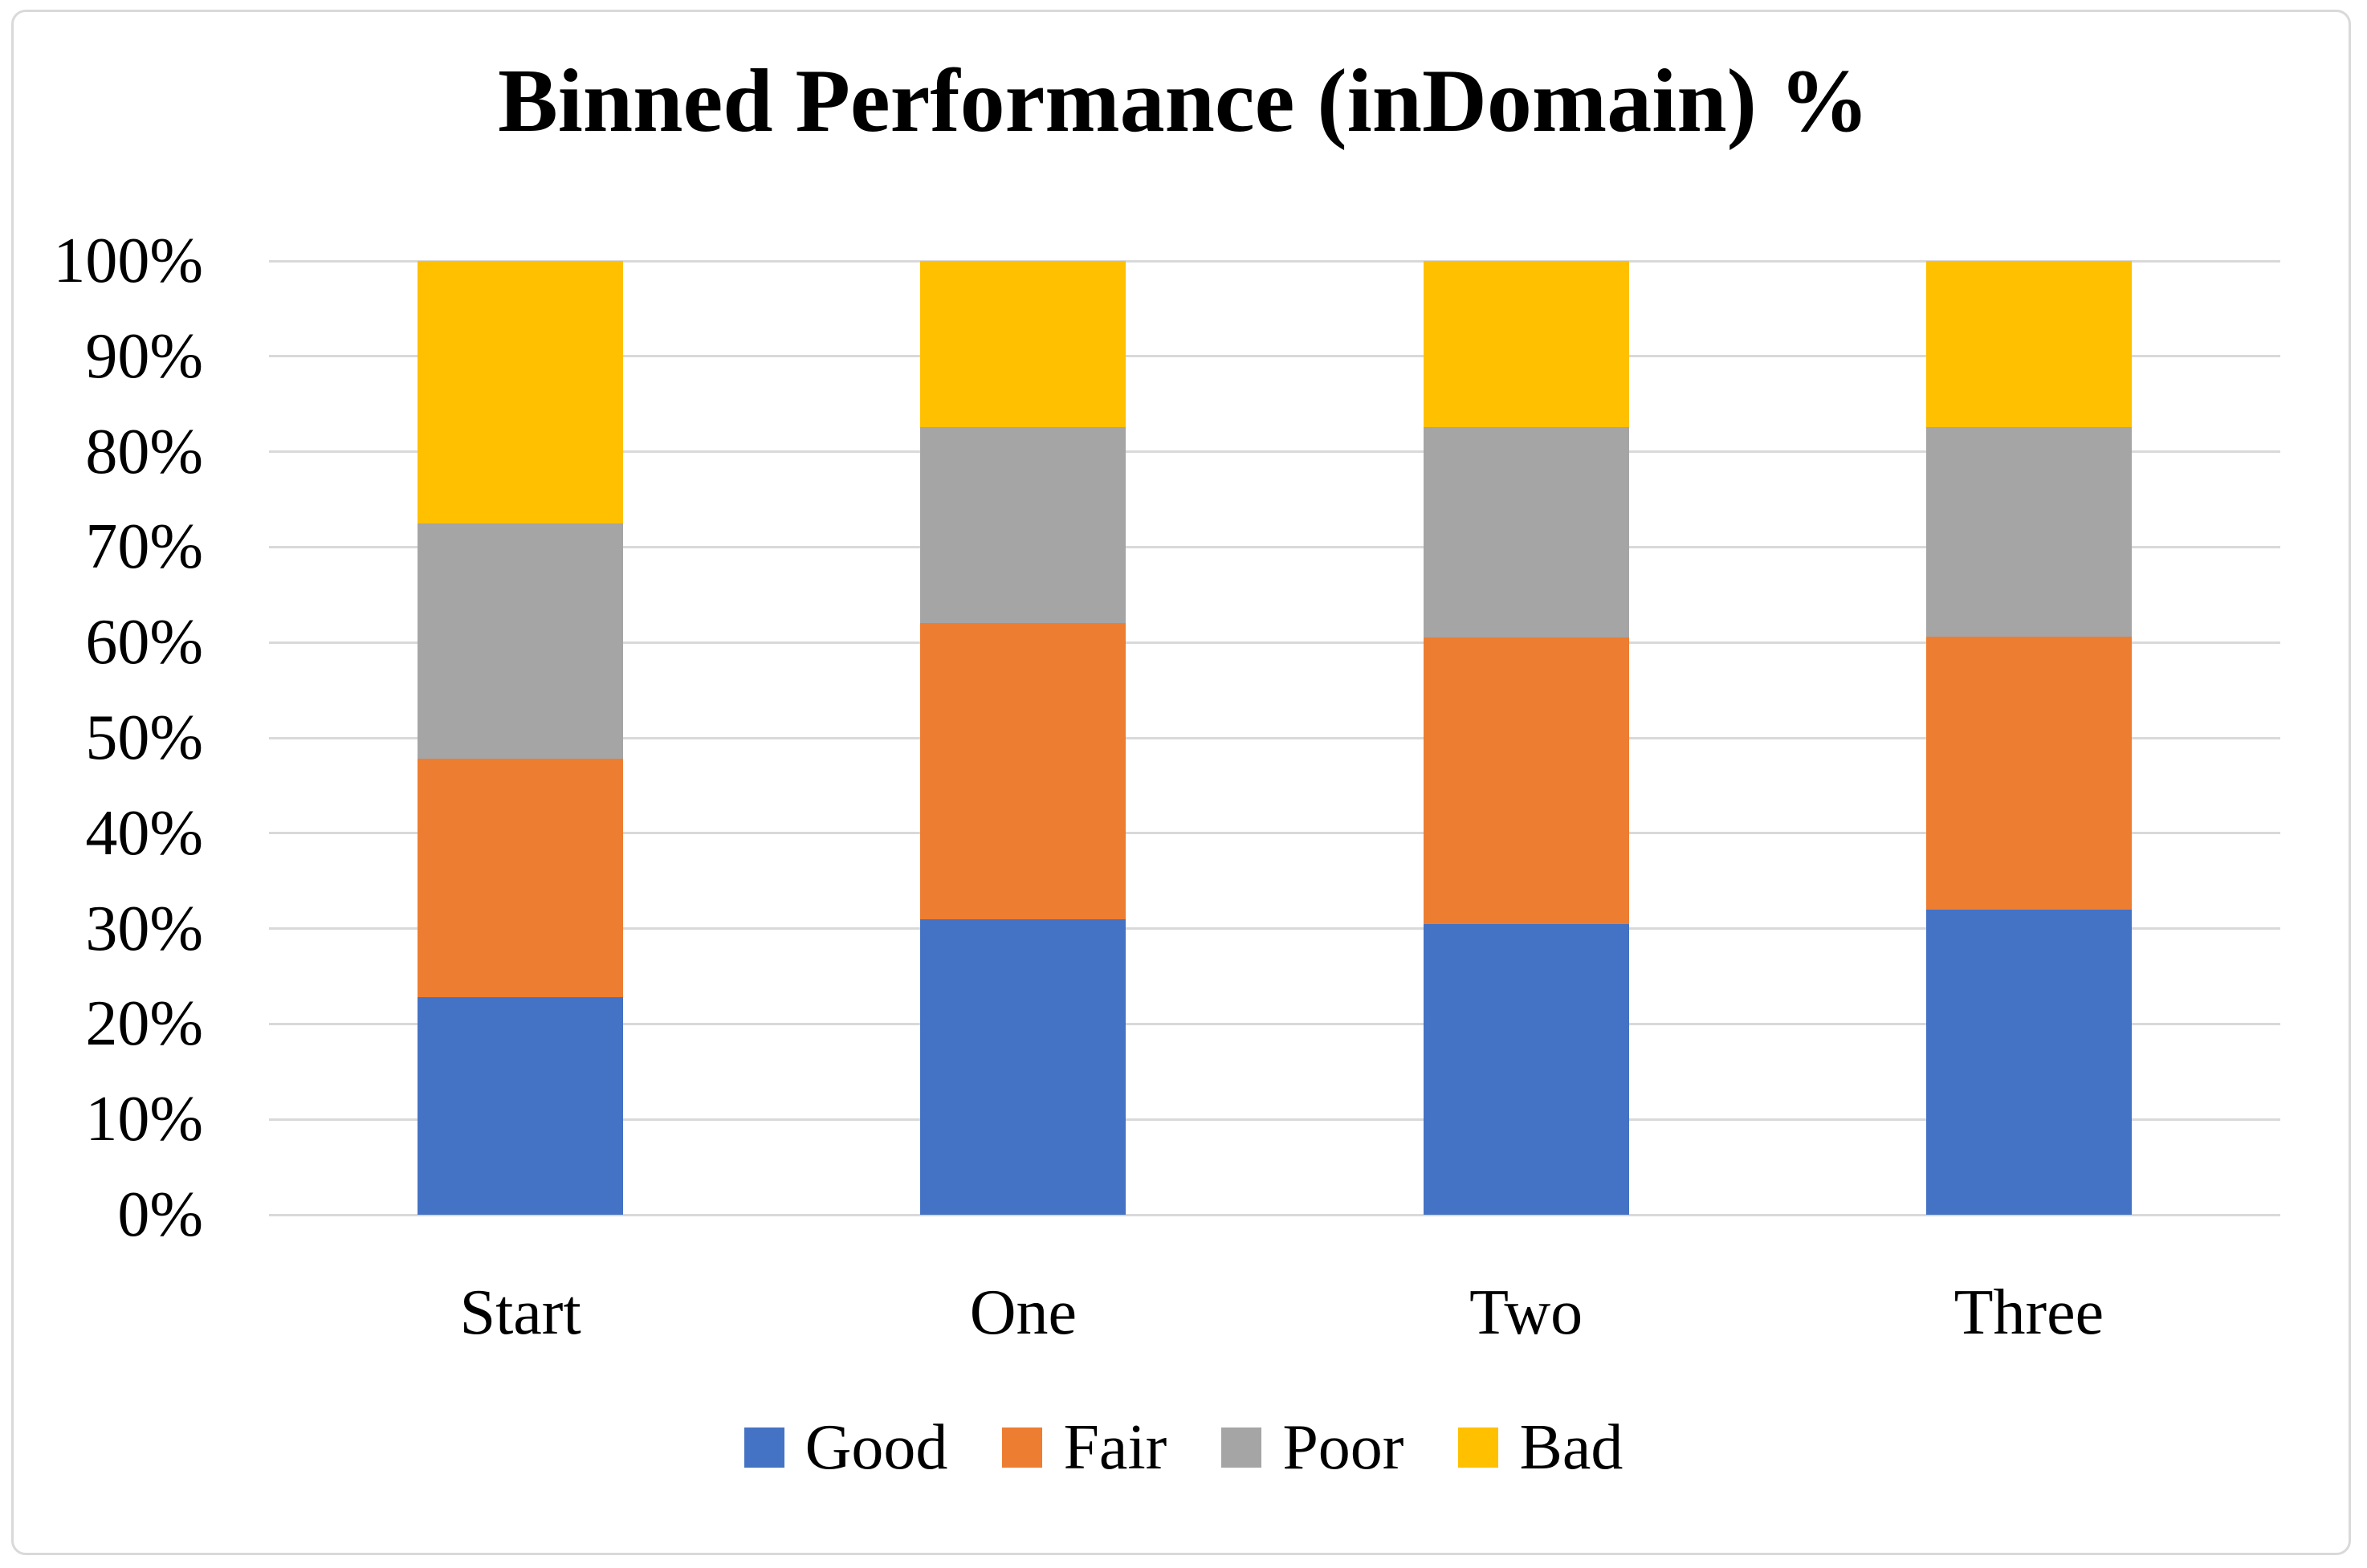  Describe the element at coordinates (1526, 532) in the screenshot. I see `bar-two-poor` at that location.